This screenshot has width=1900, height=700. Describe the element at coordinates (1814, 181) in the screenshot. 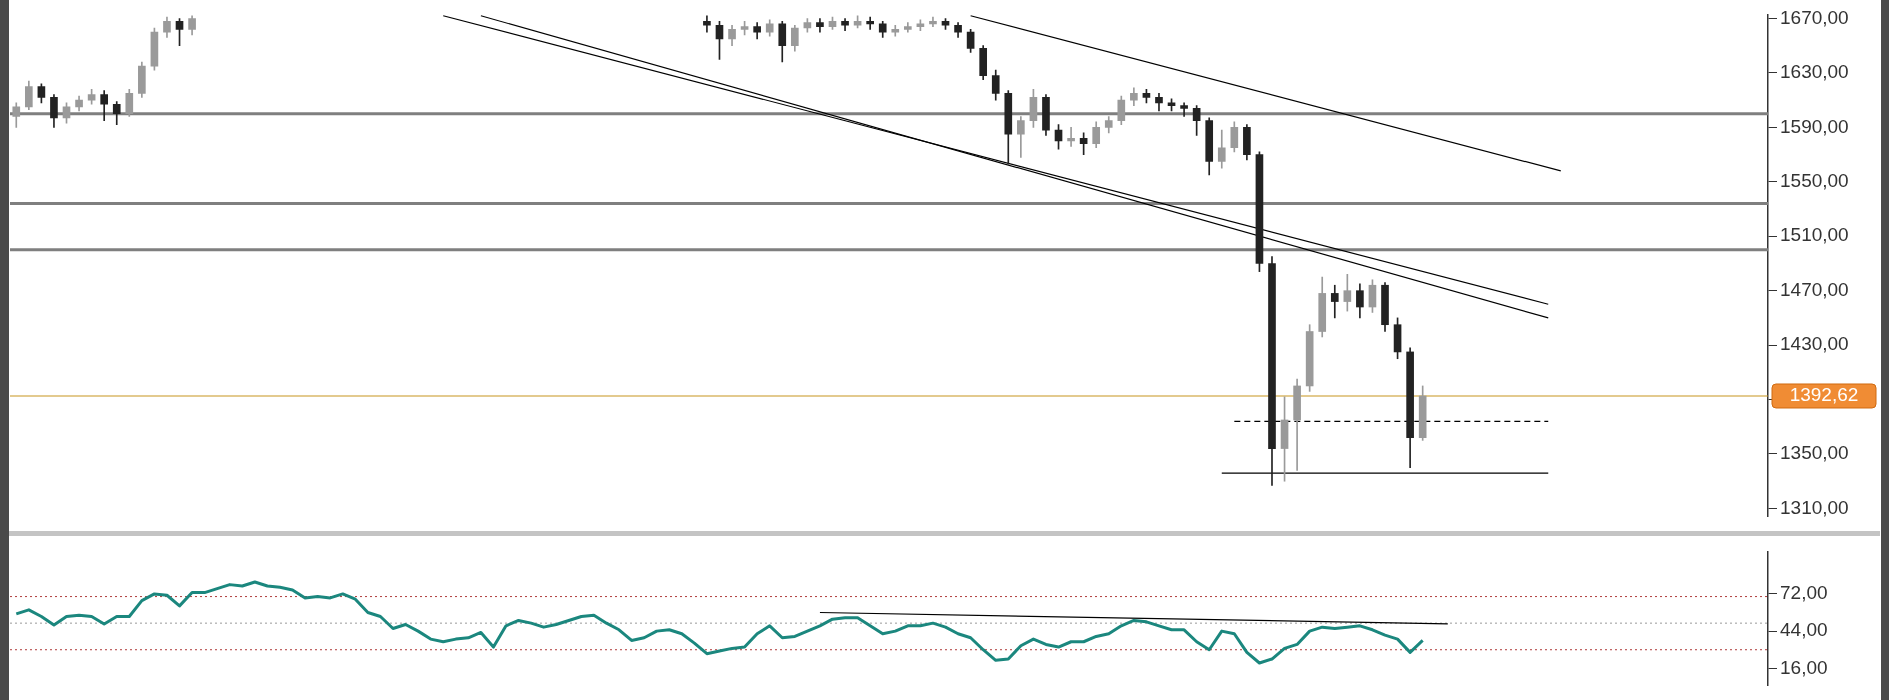

I see `y-tick-label: 1550,00` at that location.